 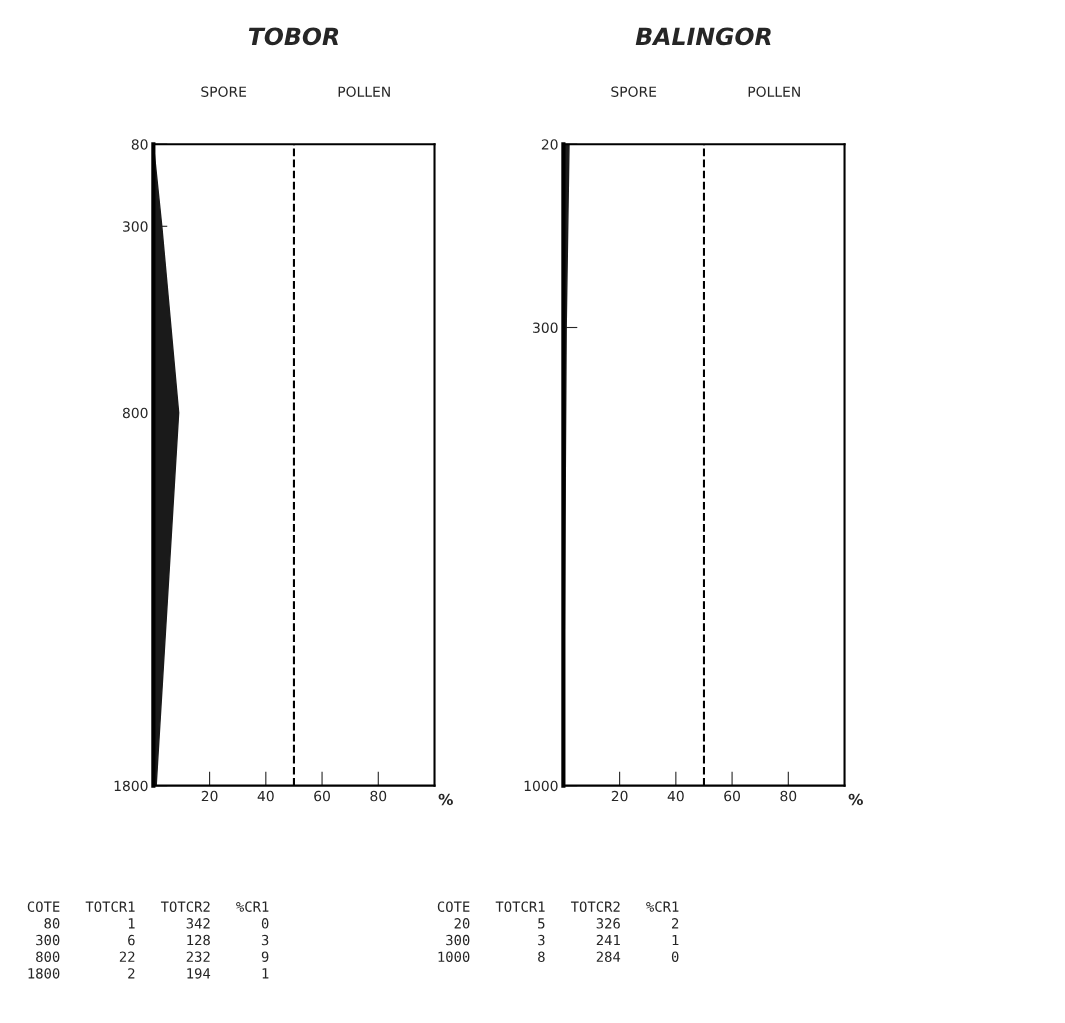 I want to click on y-tick-label: 1800, so click(x=131, y=786).